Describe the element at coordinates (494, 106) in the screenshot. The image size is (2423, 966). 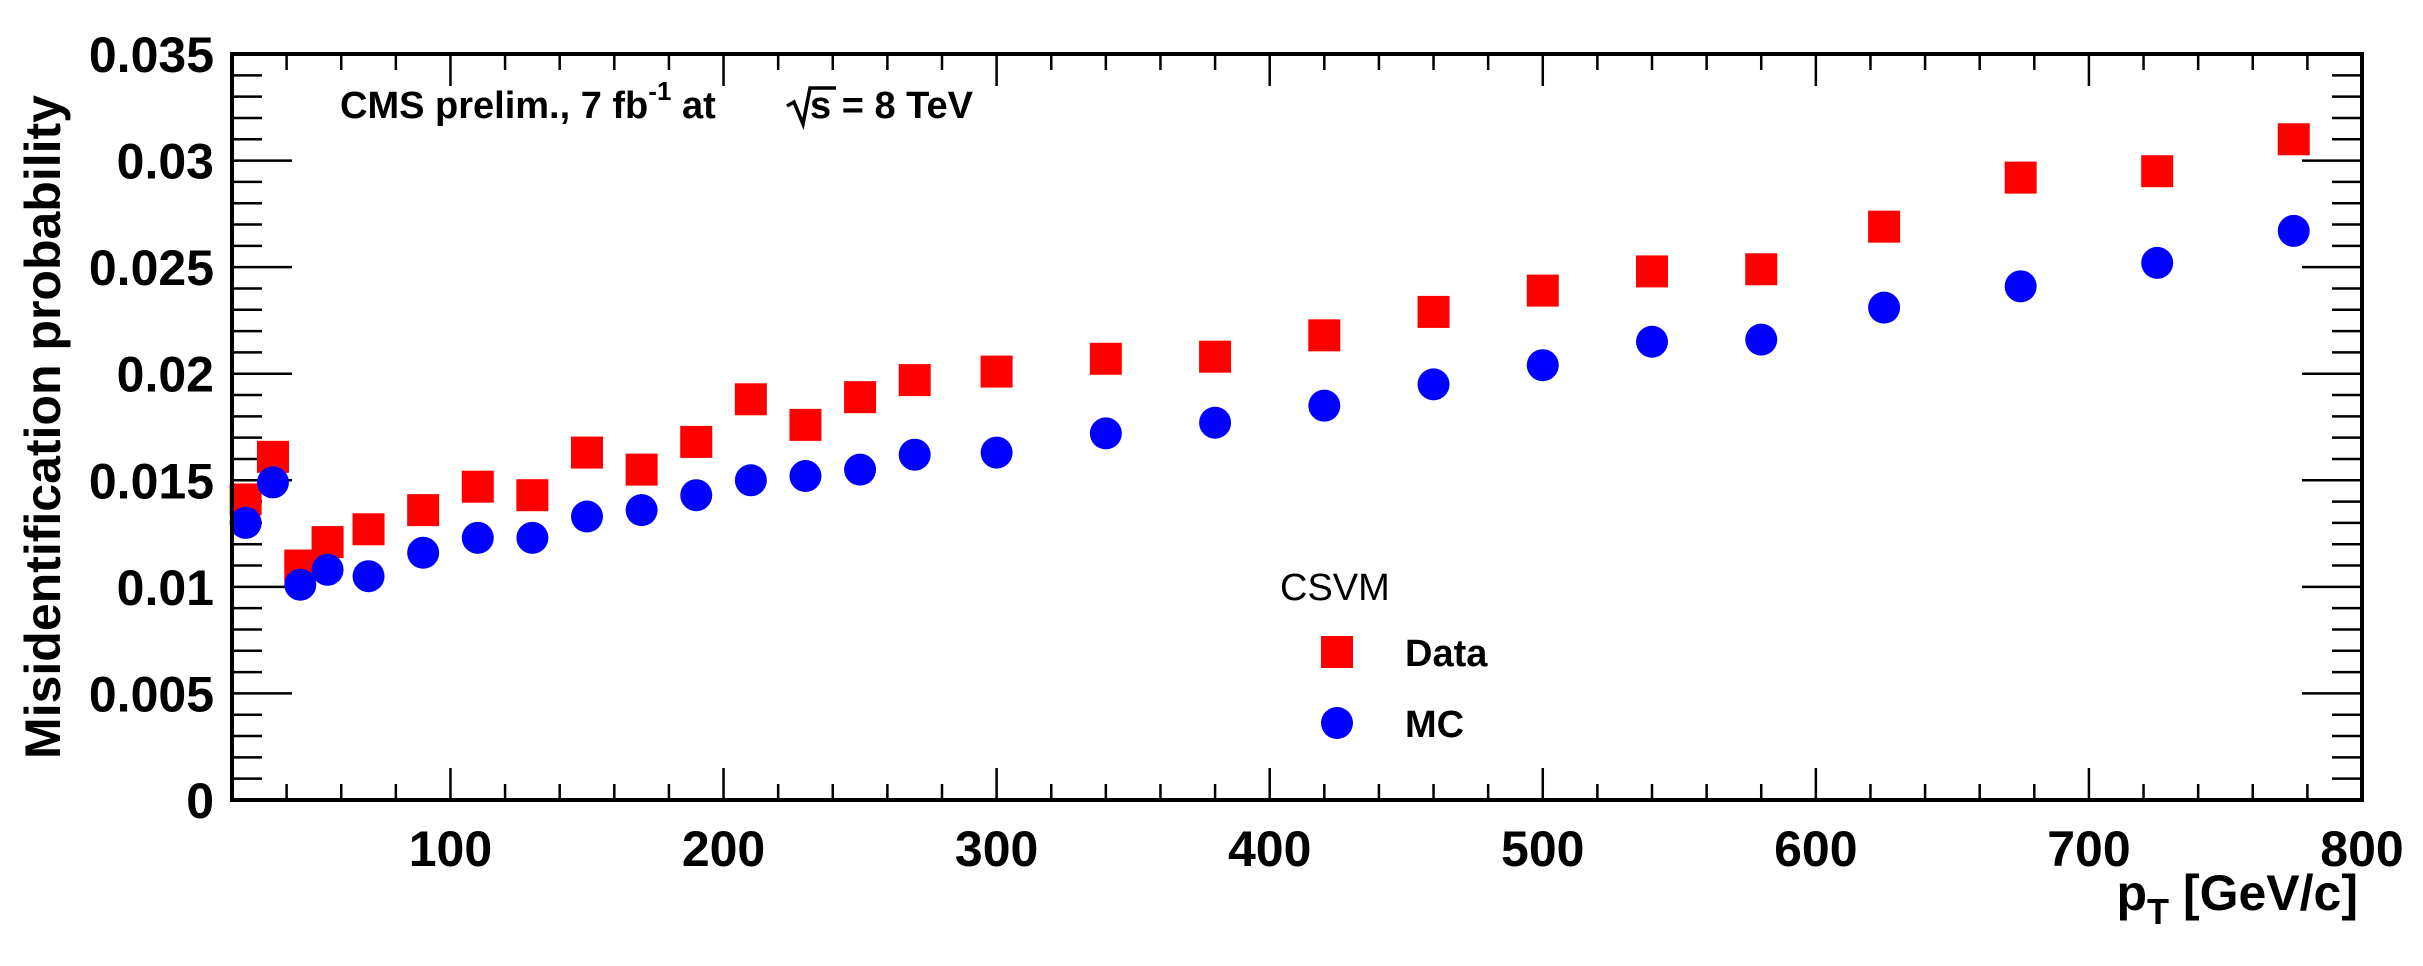
I see `annotation-part1: CMS prelim., 7 fb` at that location.